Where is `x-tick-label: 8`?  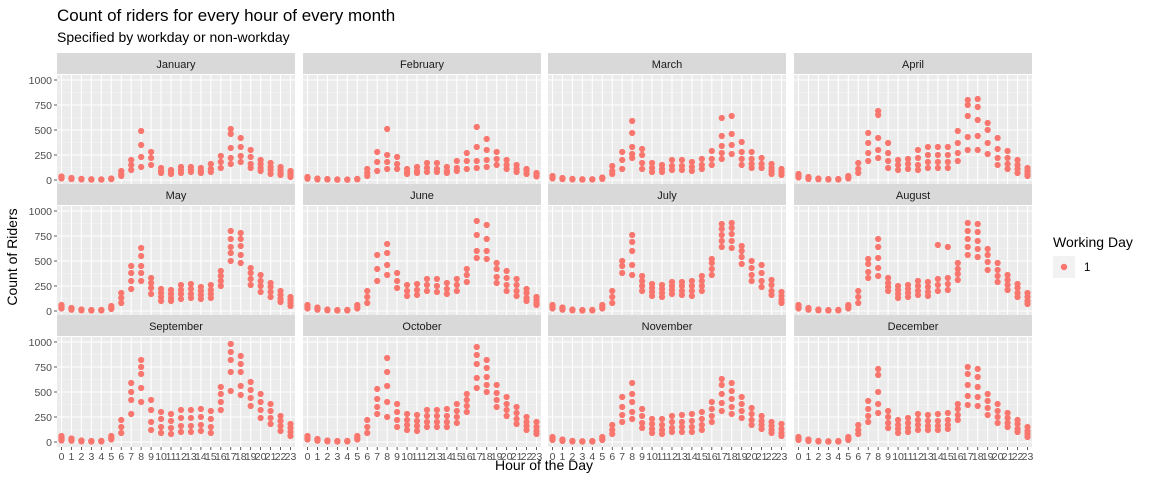
x-tick-label: 8 is located at coordinates (387, 457).